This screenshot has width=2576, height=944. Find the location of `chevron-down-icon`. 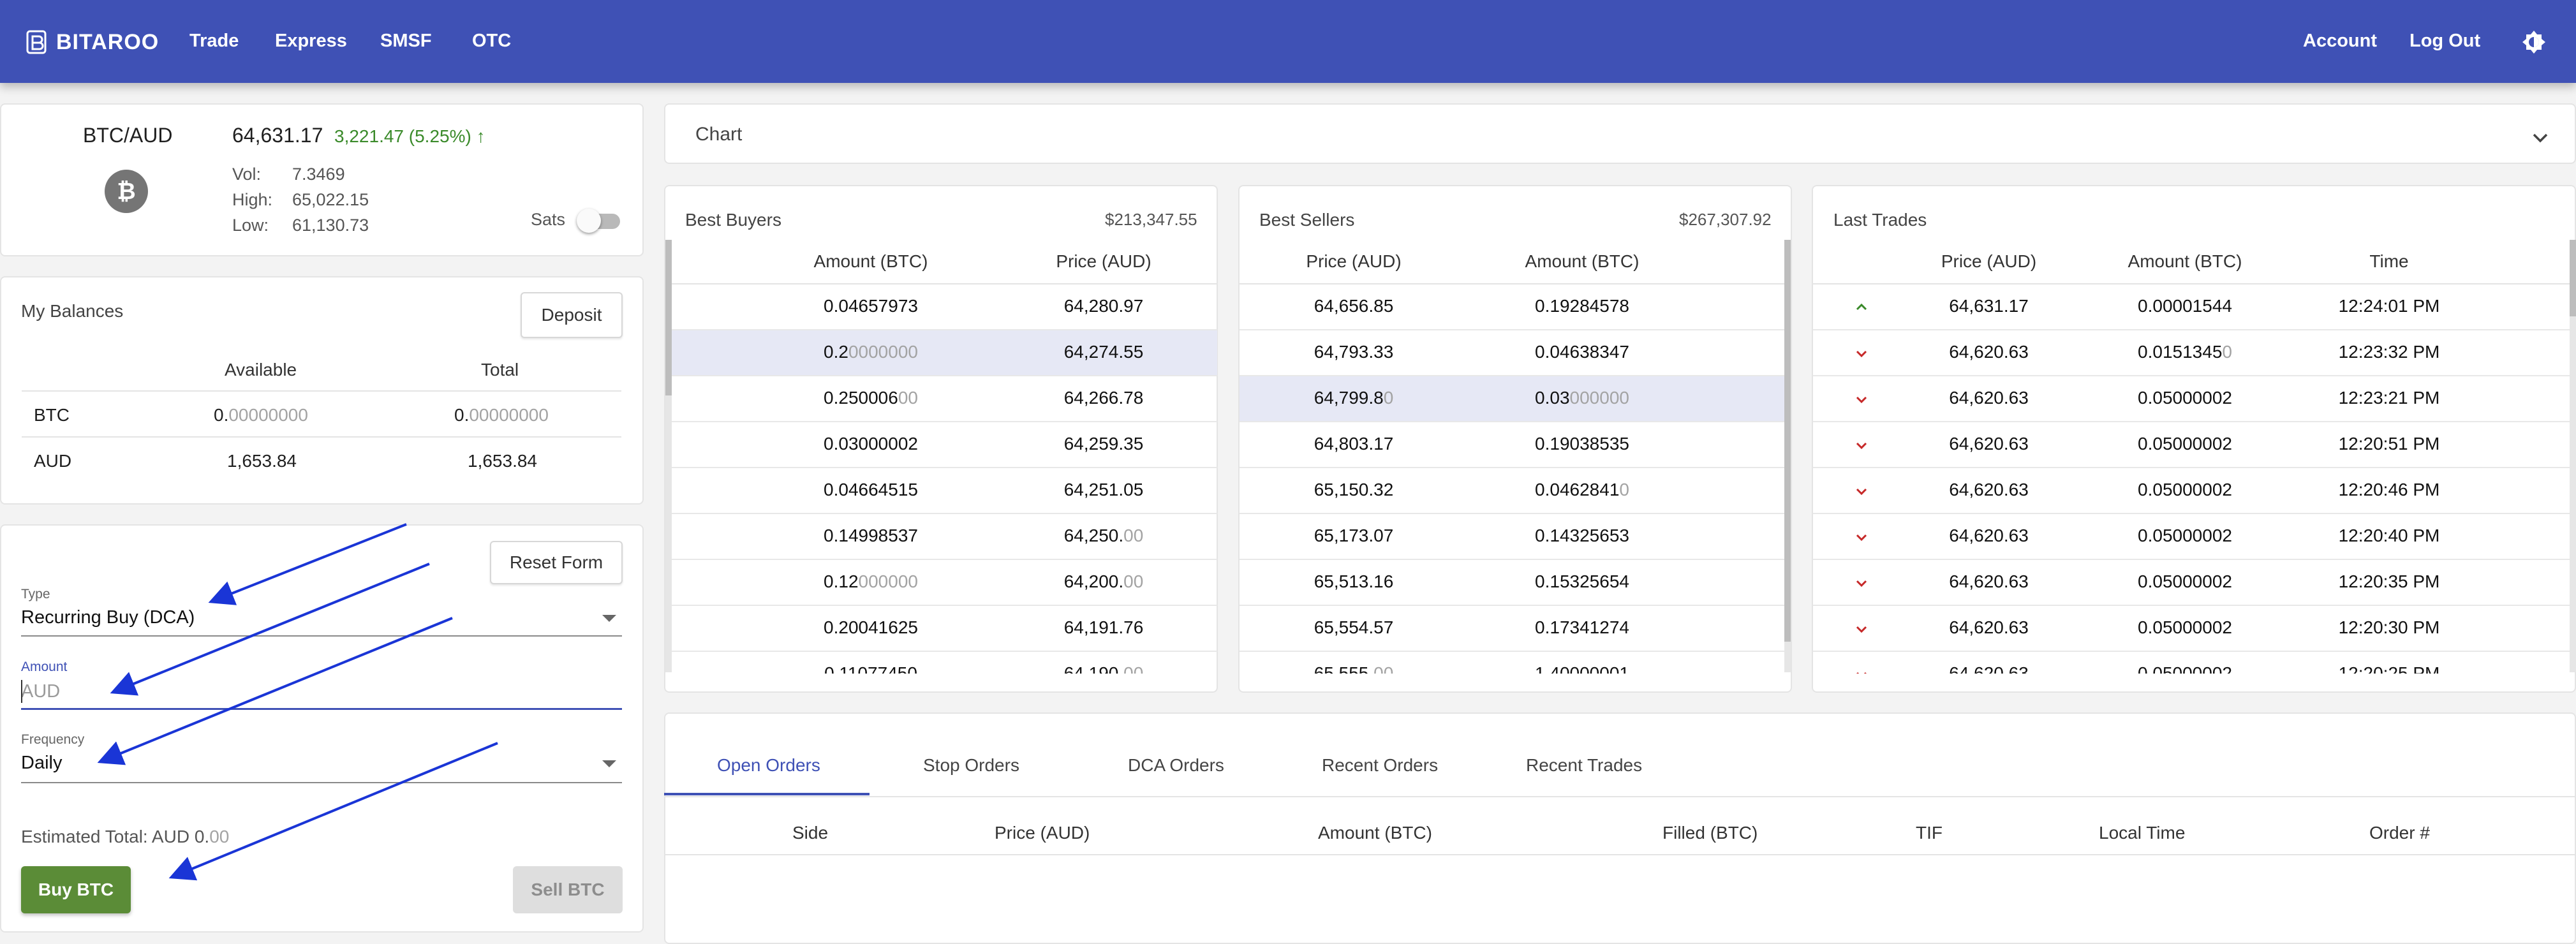

chevron-down-icon is located at coordinates (2540, 138).